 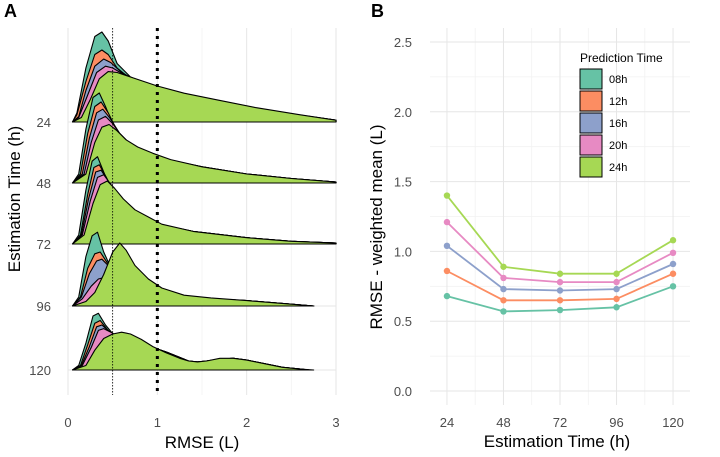 What do you see at coordinates (246, 422) in the screenshot?
I see `a-x-tick-2: 2` at bounding box center [246, 422].